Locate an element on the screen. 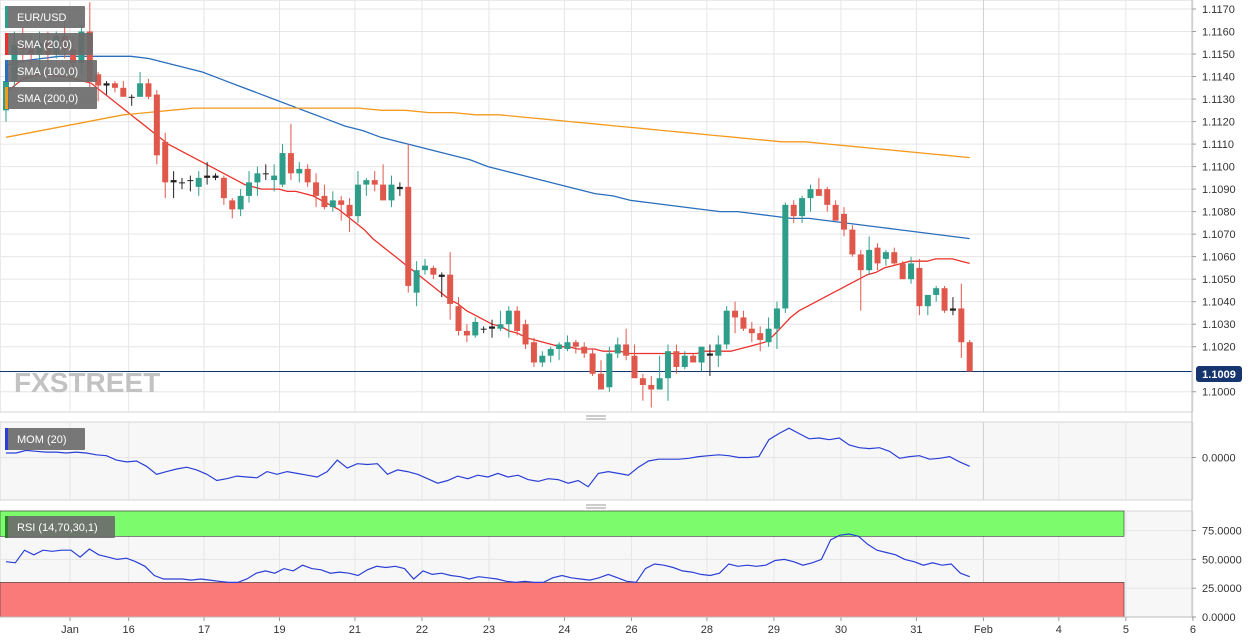  main-y-tick-label: 1.1120 is located at coordinates (1218, 123).